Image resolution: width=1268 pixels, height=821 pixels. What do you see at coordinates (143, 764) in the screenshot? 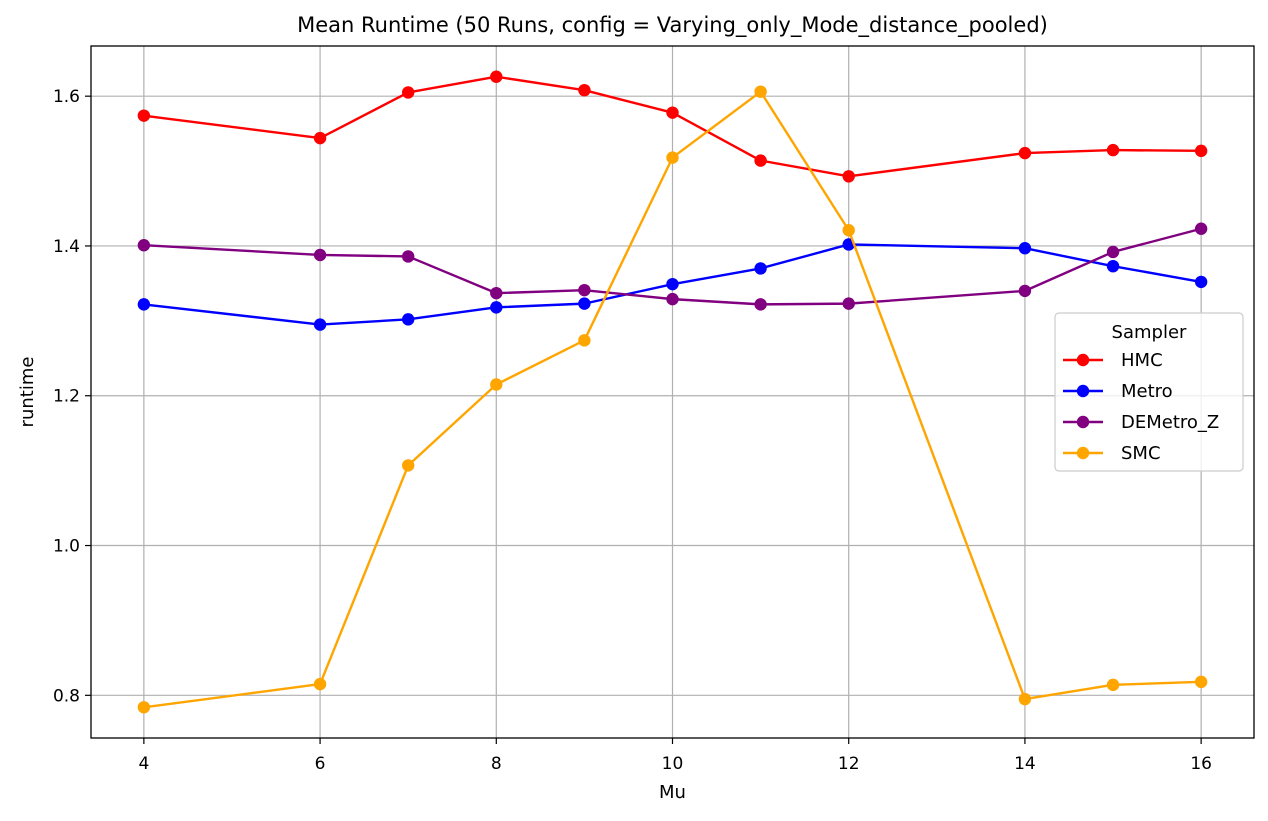
I see `x-tick-label: 4` at bounding box center [143, 764].